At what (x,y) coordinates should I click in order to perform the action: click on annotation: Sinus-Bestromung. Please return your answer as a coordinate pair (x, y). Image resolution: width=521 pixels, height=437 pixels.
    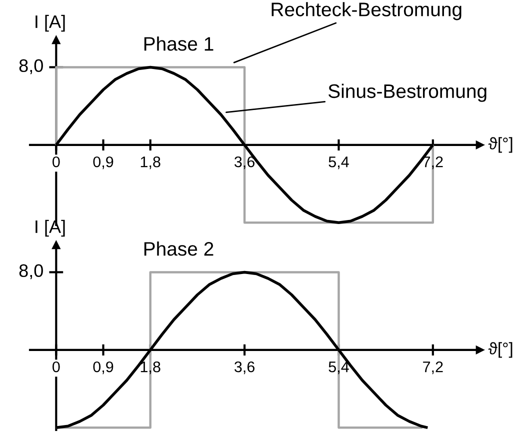
    Looking at the image, I should click on (407, 93).